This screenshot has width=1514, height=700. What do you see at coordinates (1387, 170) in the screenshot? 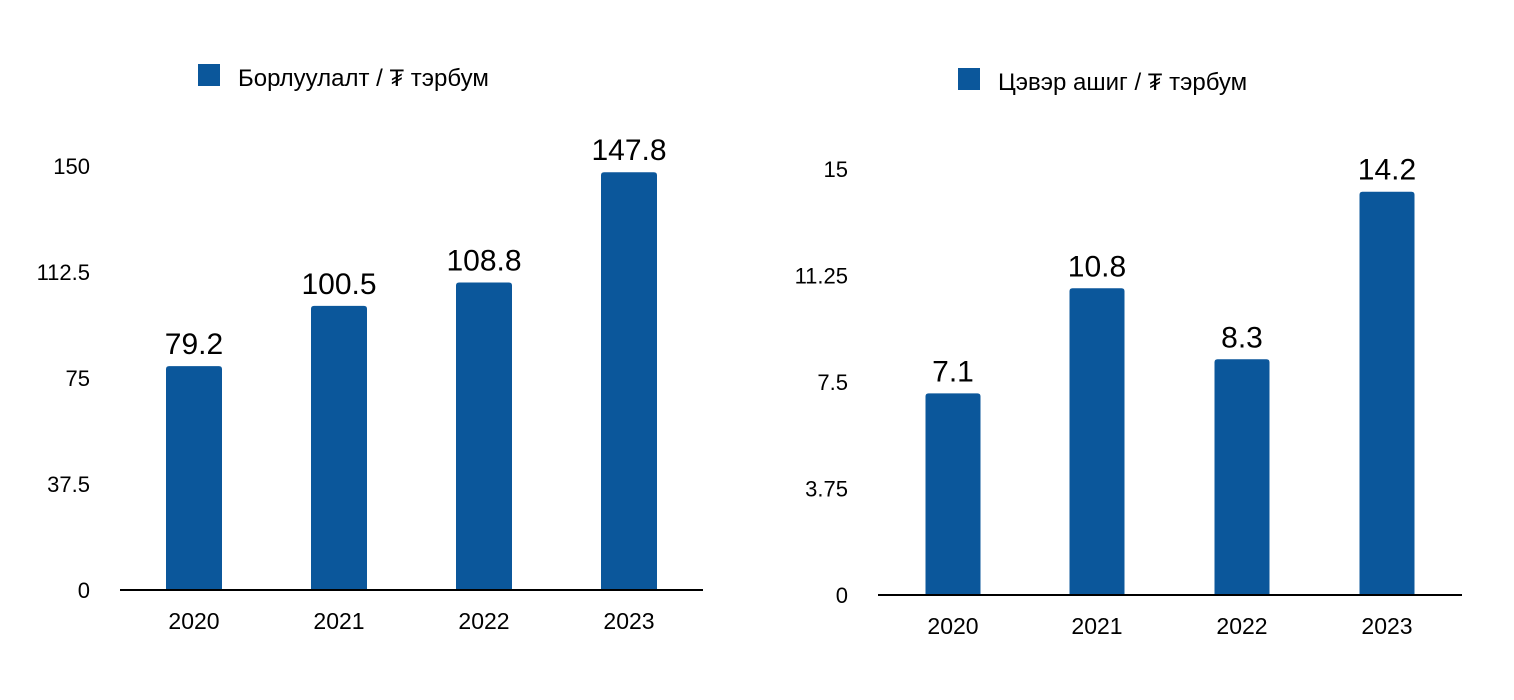
I see `chart2-data-label: 14.2` at bounding box center [1387, 170].